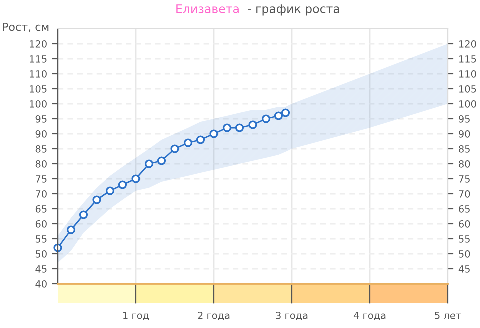  Describe the element at coordinates (41, 224) in the screenshot. I see `y-tick-label: 60` at that location.